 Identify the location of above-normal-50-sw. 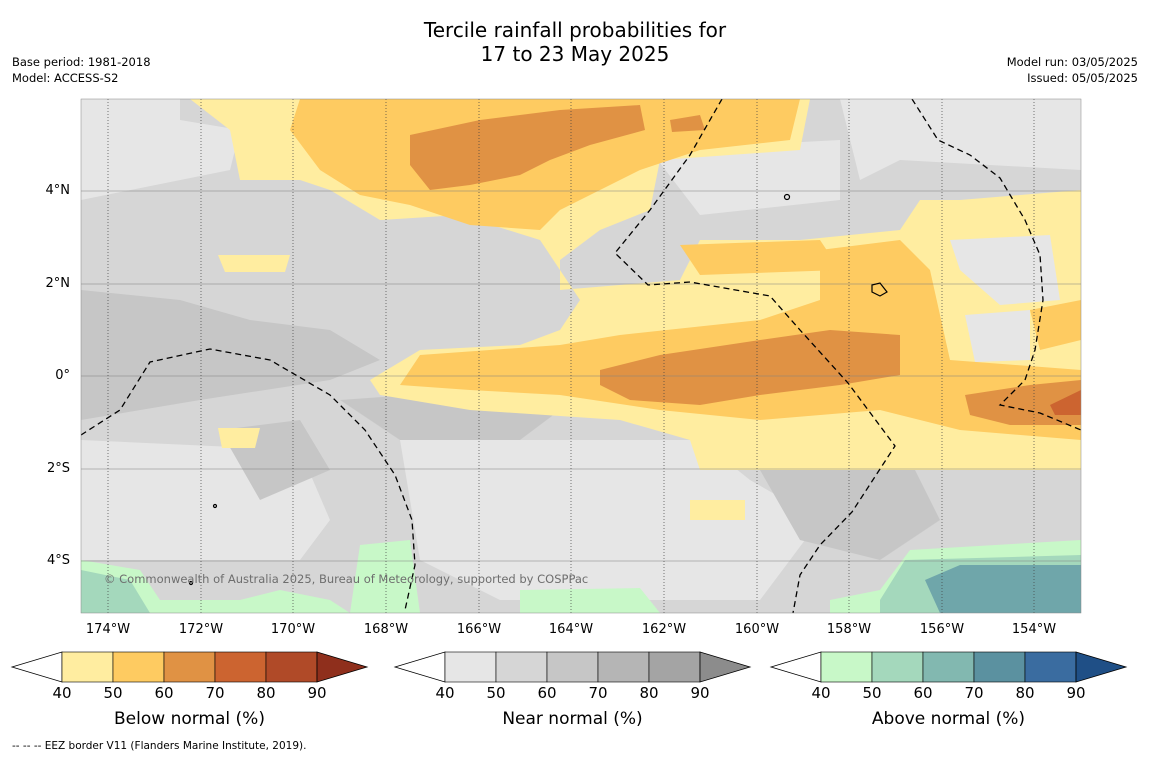
(115, 591).